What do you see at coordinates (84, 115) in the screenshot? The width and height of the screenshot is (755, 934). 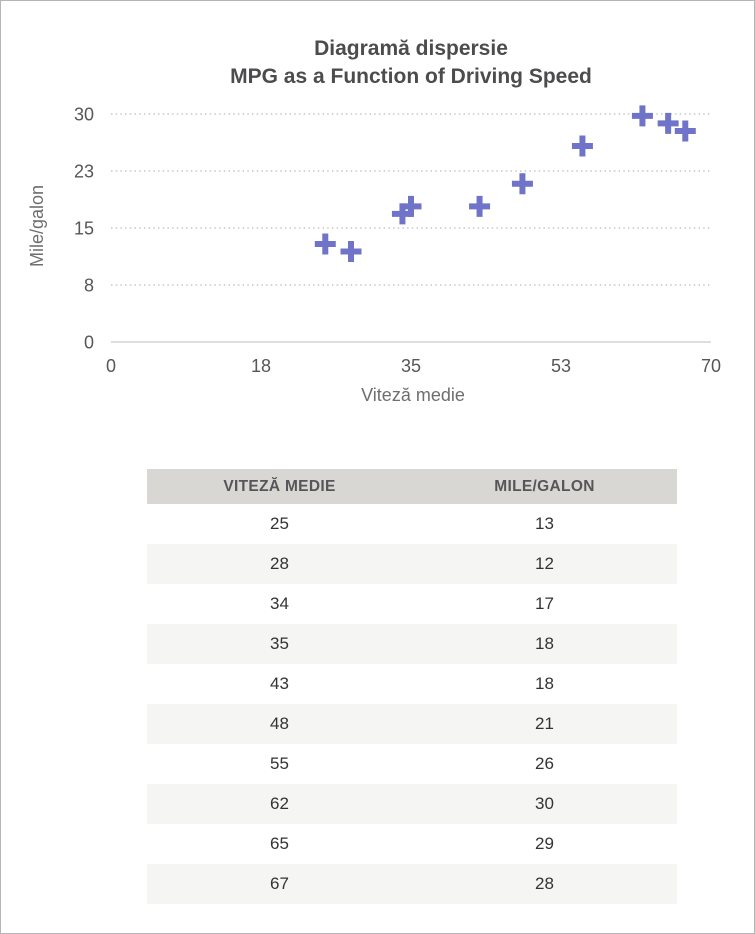 I see `y-tick-label: 30` at bounding box center [84, 115].